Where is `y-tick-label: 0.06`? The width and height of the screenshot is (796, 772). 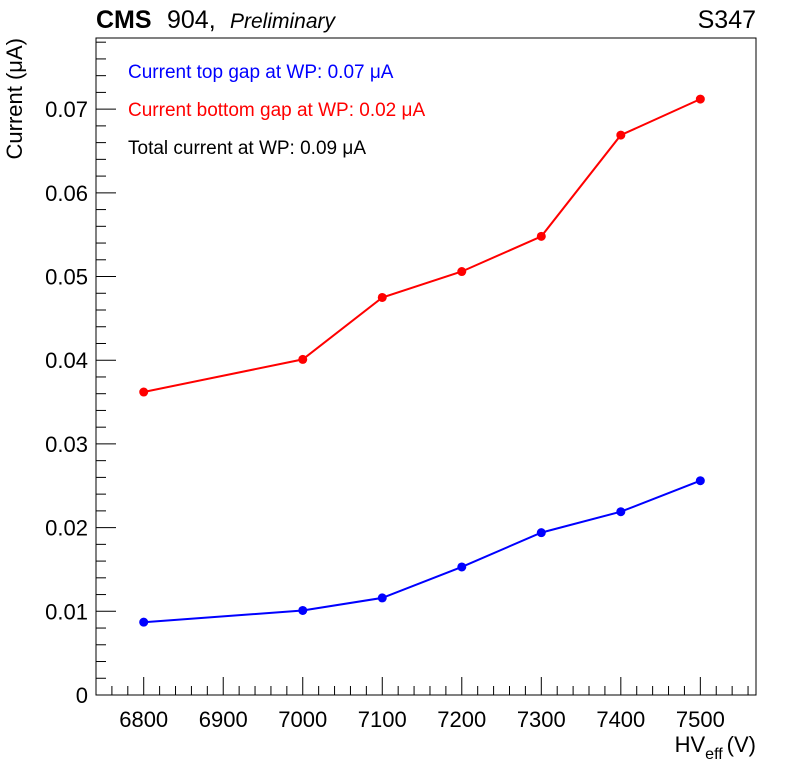
y-tick-label: 0.06 is located at coordinates (66, 193).